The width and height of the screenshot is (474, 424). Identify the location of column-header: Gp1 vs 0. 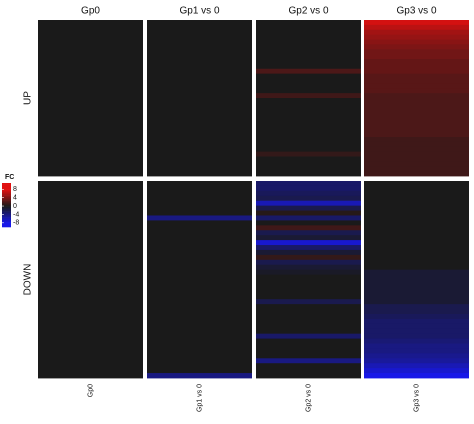
(199, 11).